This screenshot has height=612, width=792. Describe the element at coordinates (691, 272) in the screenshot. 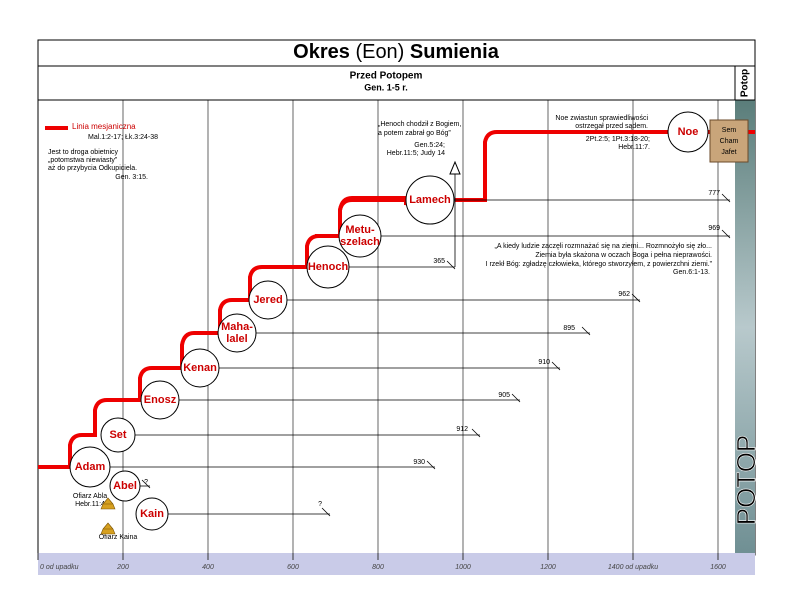

I see `note-ref: Gen.6:1-13.` at that location.